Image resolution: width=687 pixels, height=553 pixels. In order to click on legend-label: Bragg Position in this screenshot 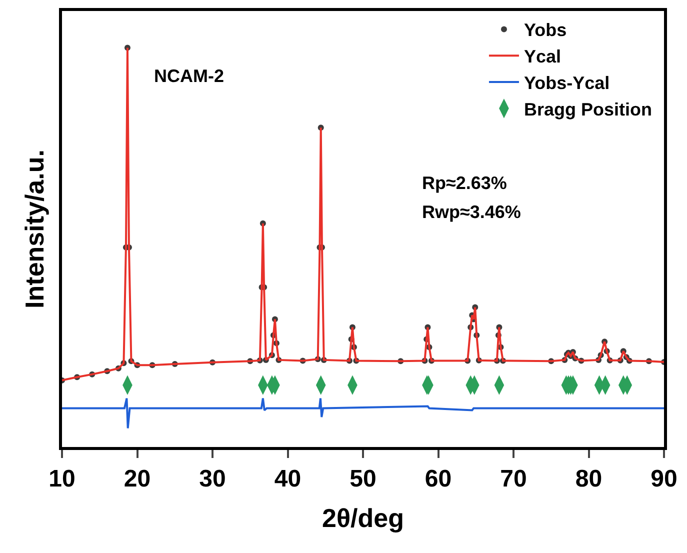, I will do `click(588, 109)`.